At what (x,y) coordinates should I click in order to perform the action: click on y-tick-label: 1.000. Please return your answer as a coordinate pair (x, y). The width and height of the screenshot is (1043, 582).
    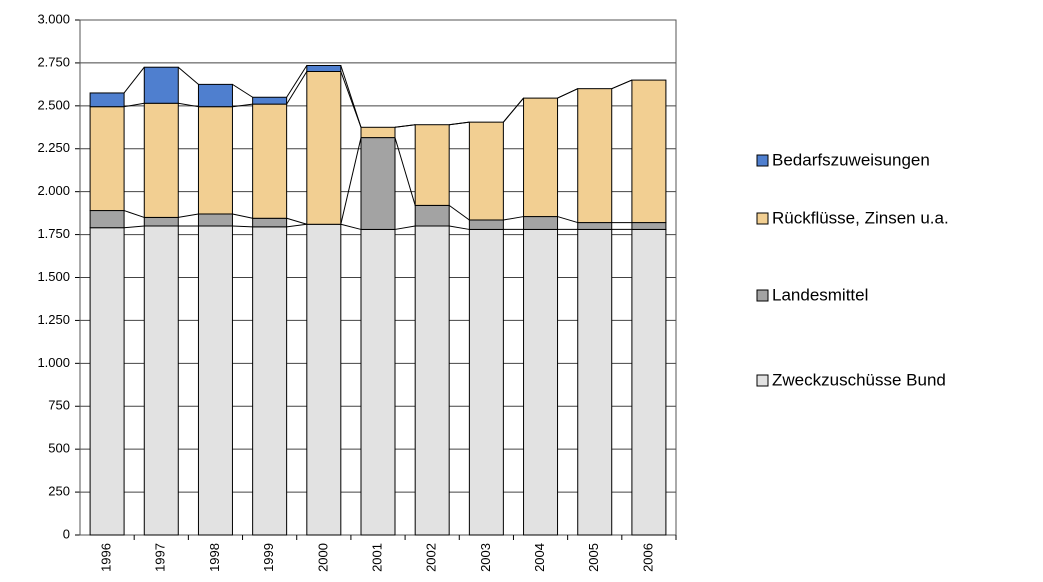
    Looking at the image, I should click on (53, 362).